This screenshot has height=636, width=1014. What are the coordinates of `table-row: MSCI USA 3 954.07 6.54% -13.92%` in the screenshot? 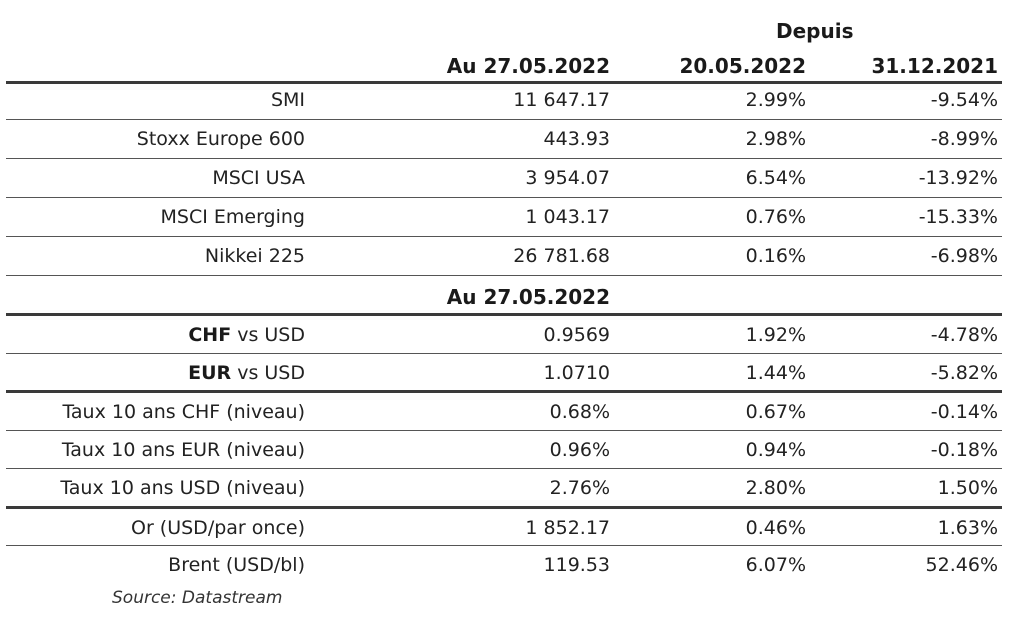 It's located at (507, 178).